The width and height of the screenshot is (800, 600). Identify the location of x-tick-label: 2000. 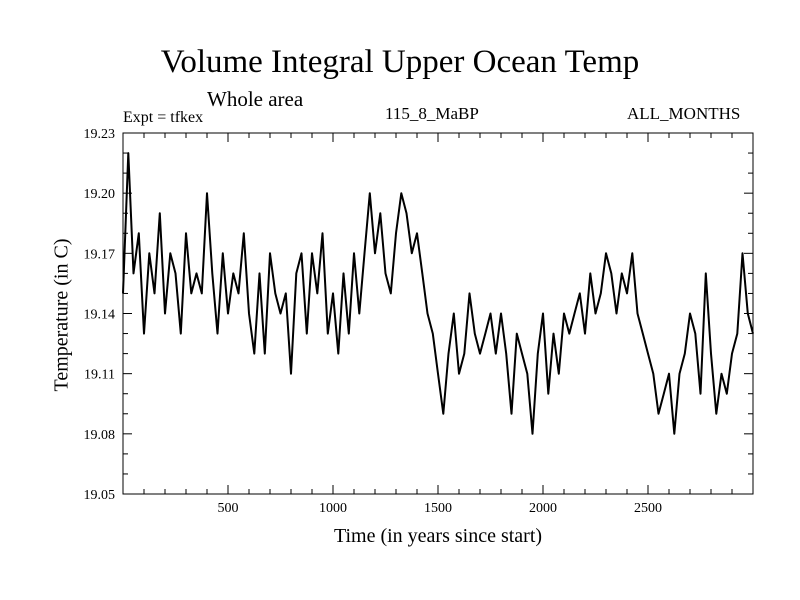
(543, 508).